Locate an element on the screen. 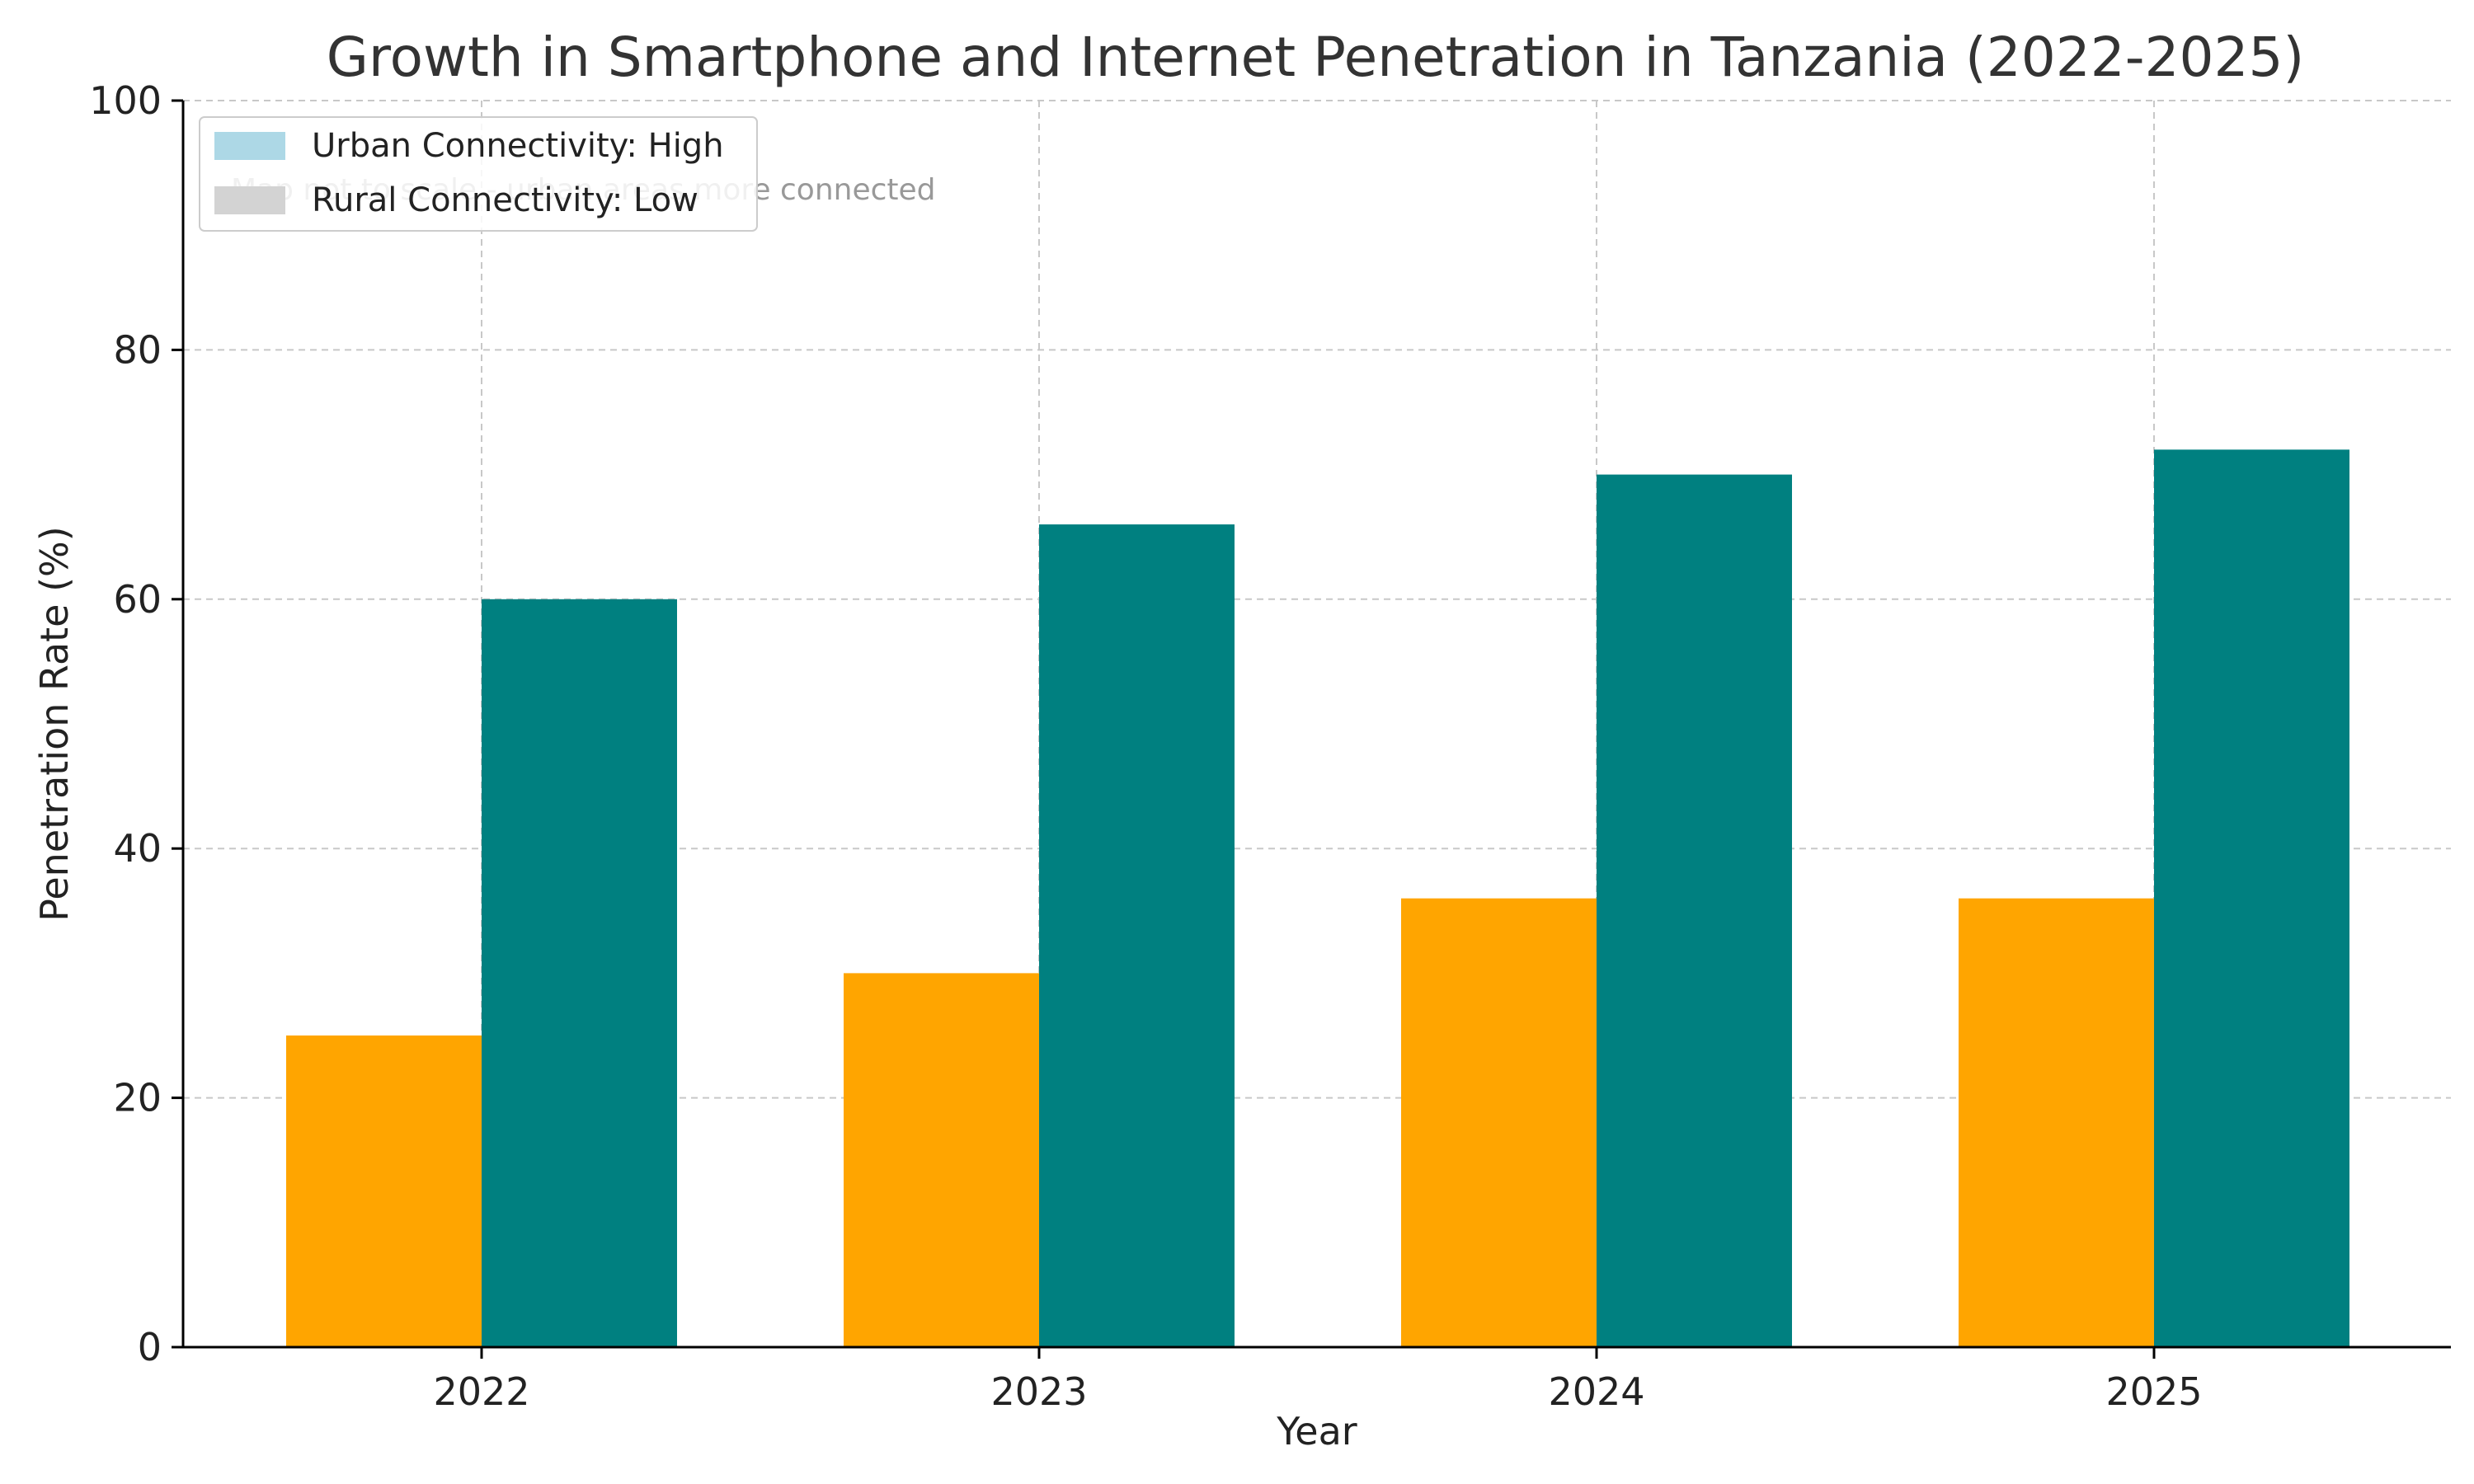 The image size is (2474, 1484). y-tick-label: 100 is located at coordinates (125, 100).